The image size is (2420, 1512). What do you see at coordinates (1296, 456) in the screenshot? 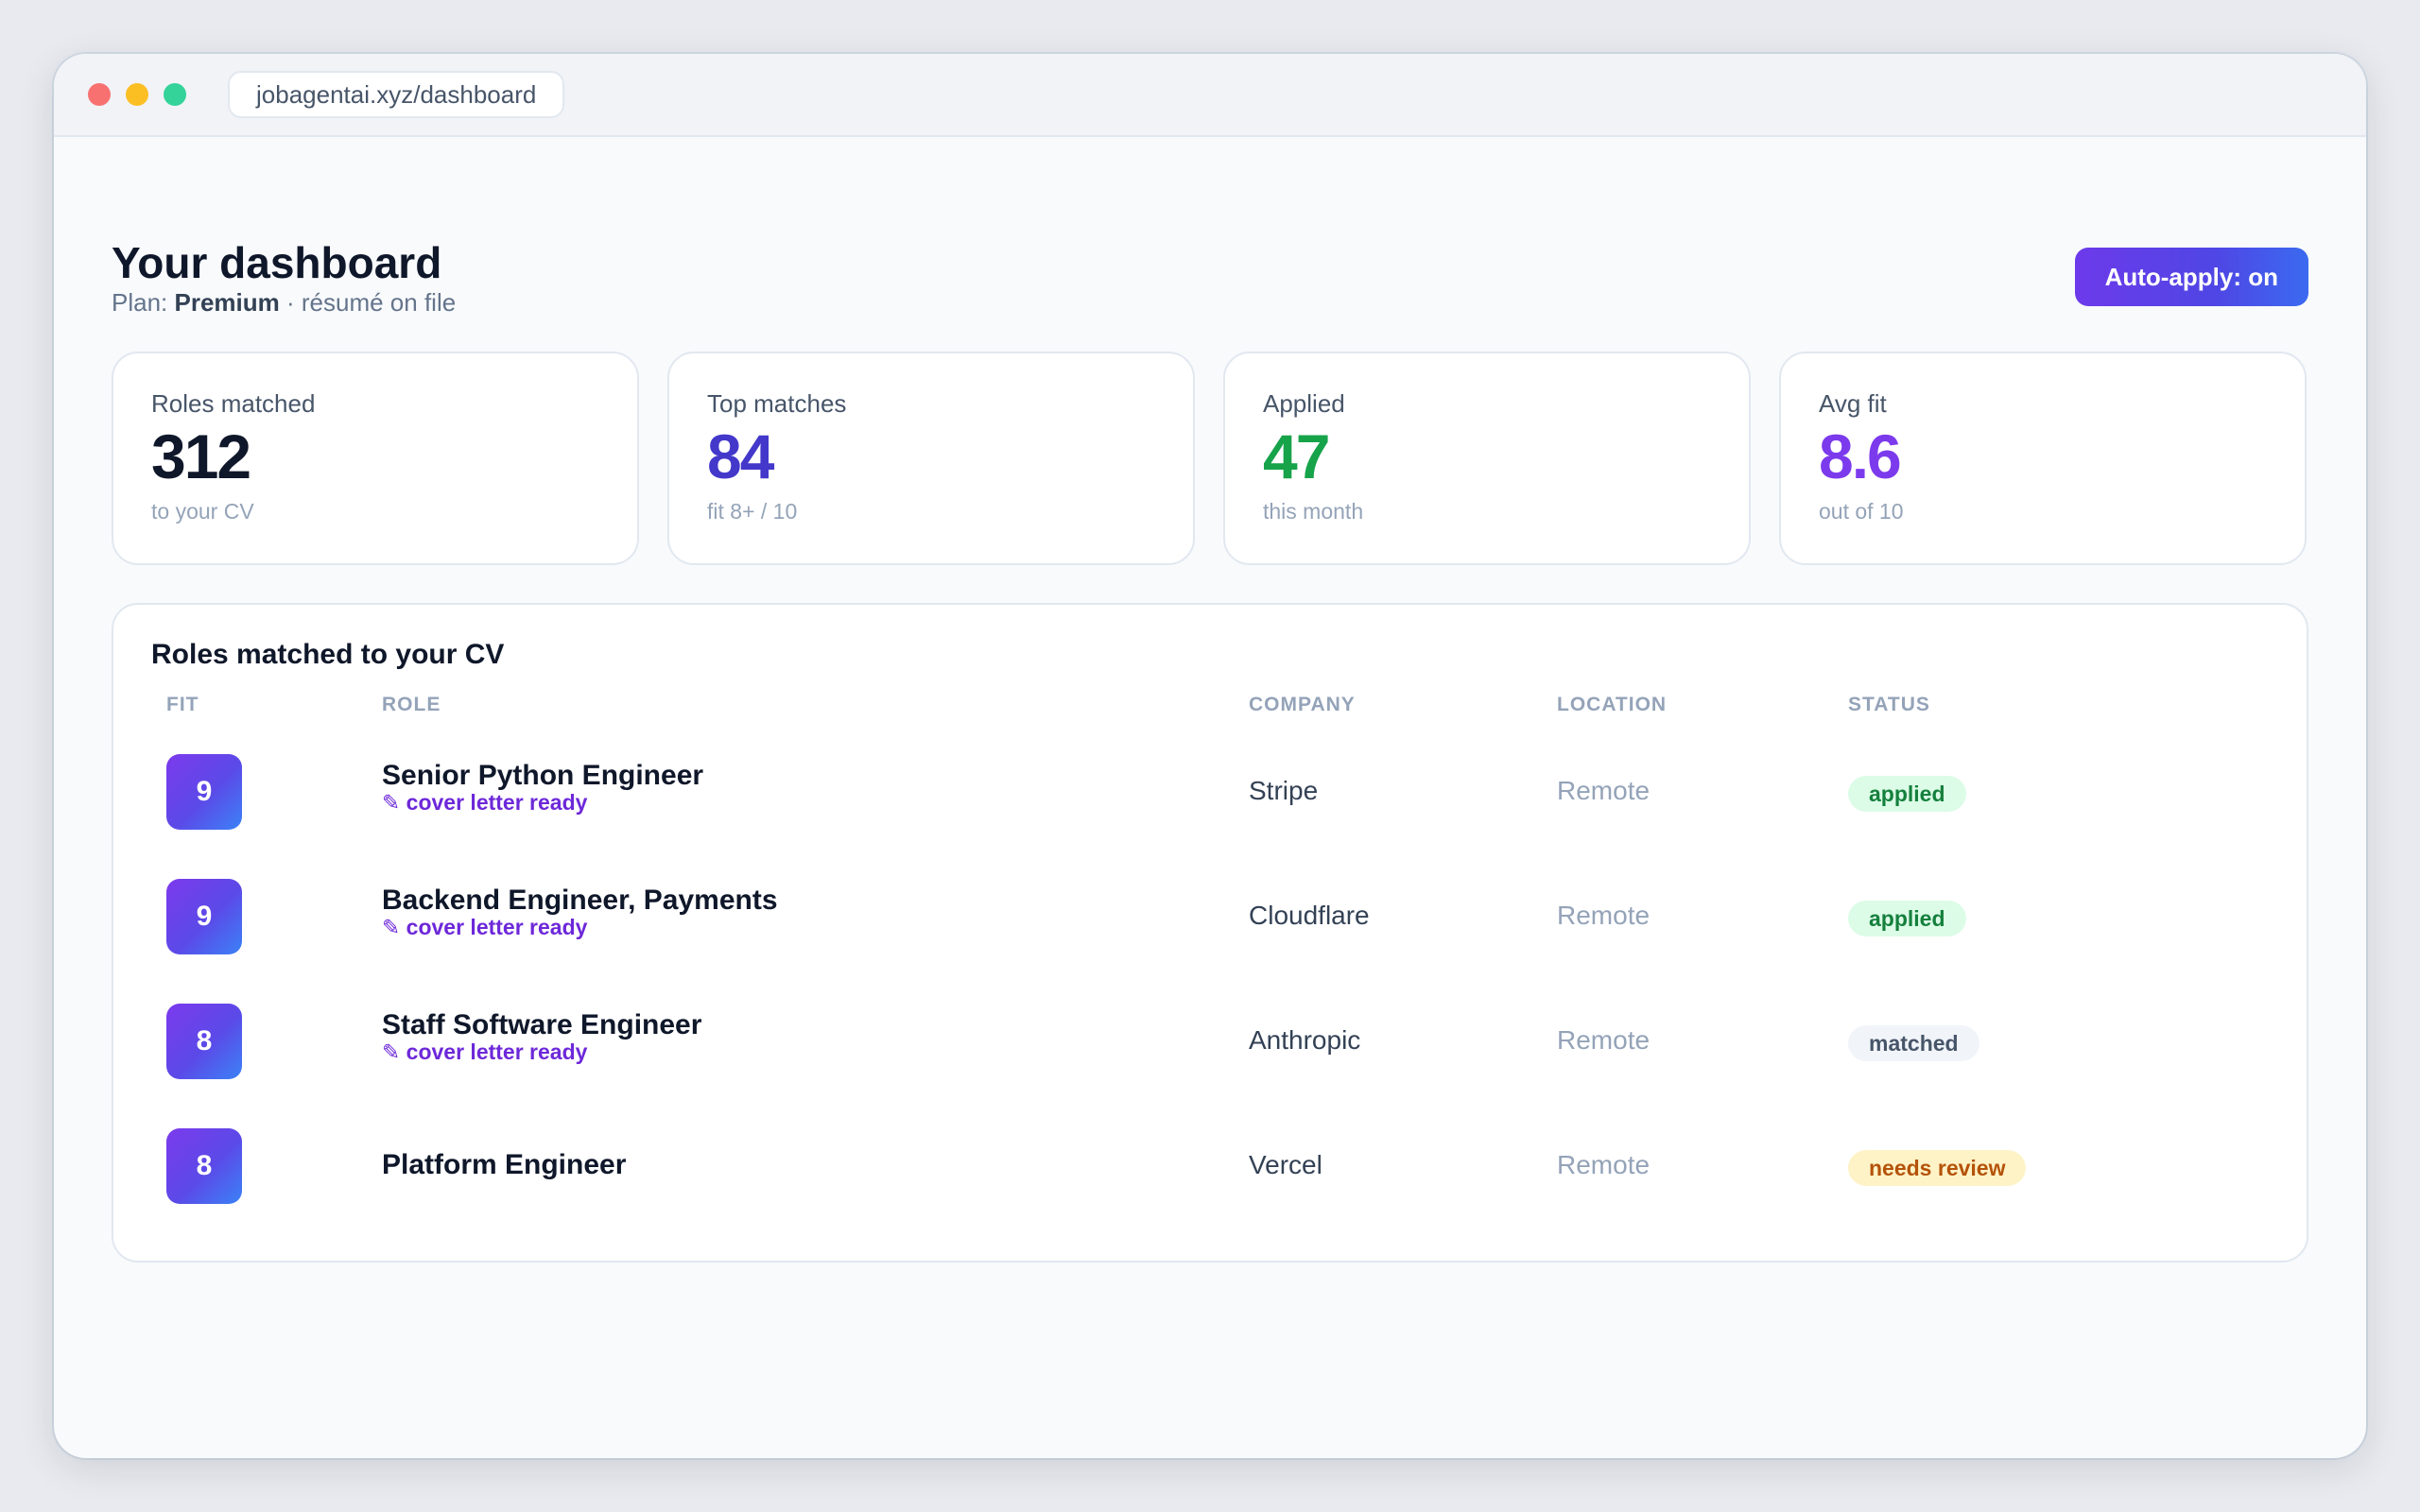
I see `stat-value: 47` at bounding box center [1296, 456].